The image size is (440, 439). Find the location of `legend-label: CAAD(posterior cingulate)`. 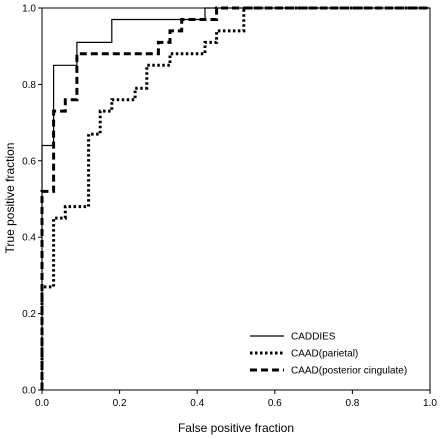

legend-label: CAAD(posterior cingulate) is located at coordinates (349, 371).